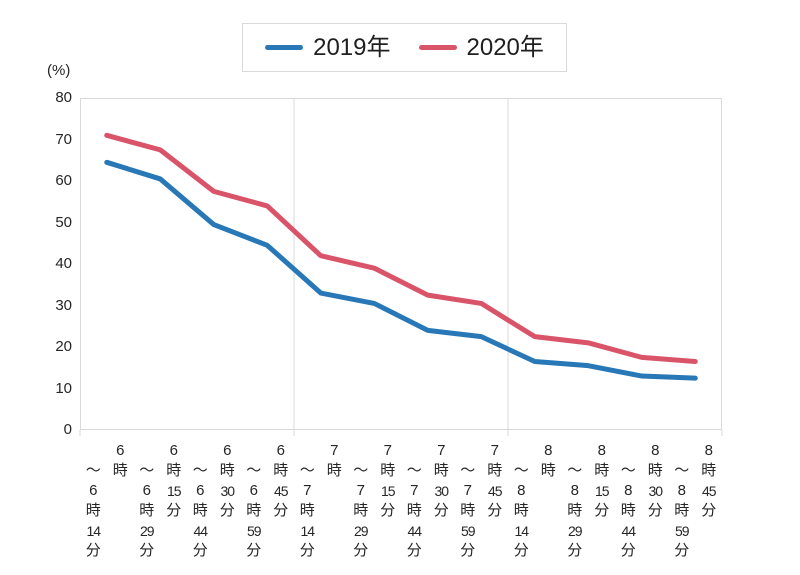 The width and height of the screenshot is (800, 575). I want to click on legend-line-swatch-2020, so click(437, 47).